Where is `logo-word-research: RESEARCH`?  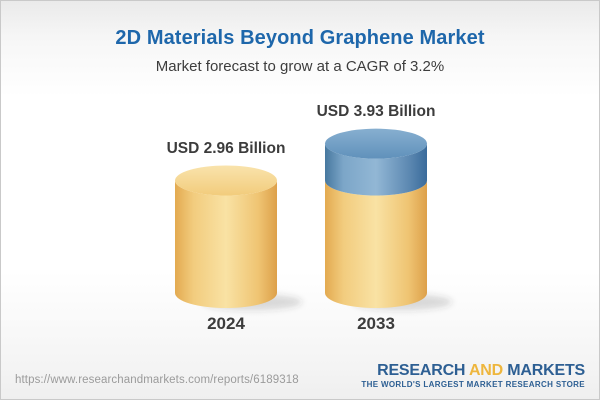
logo-word-research: RESEARCH is located at coordinates (421, 370).